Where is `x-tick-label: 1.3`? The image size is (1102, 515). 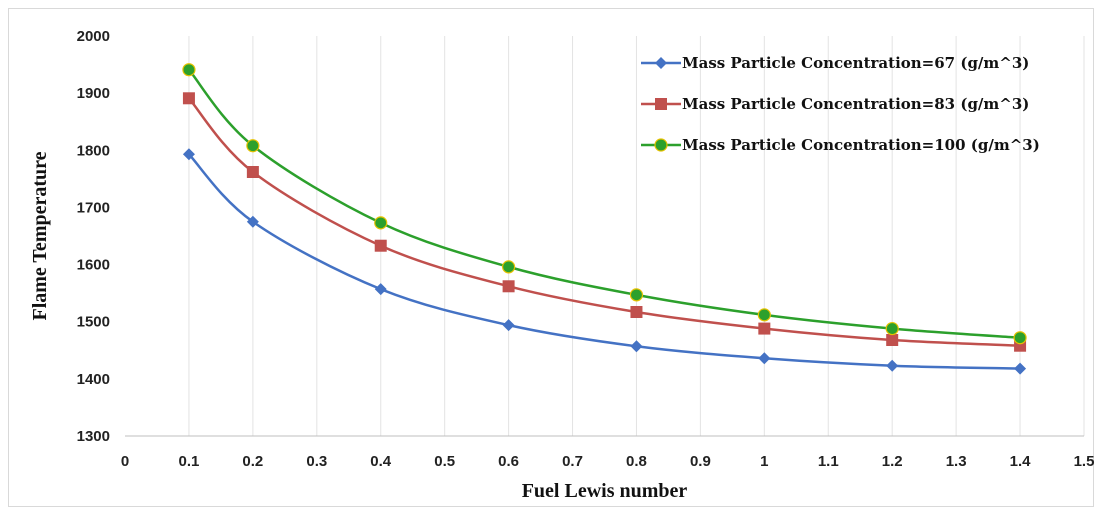 x-tick-label: 1.3 is located at coordinates (956, 461).